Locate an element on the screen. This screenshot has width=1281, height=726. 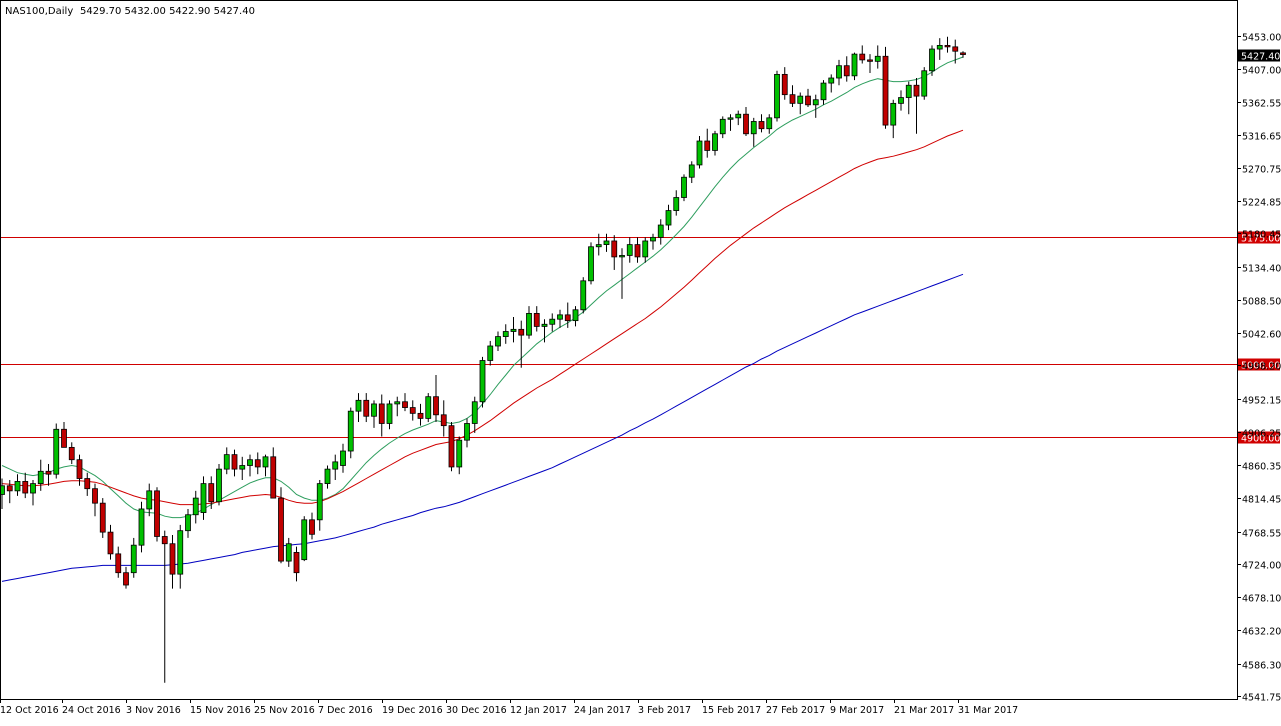
price-tick-label: 5316.65 is located at coordinates (1261, 137).